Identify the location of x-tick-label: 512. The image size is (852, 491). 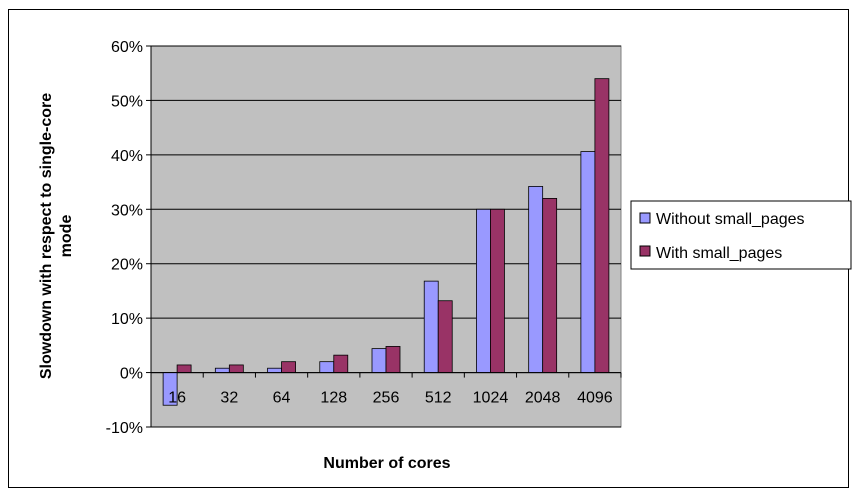
(438, 398).